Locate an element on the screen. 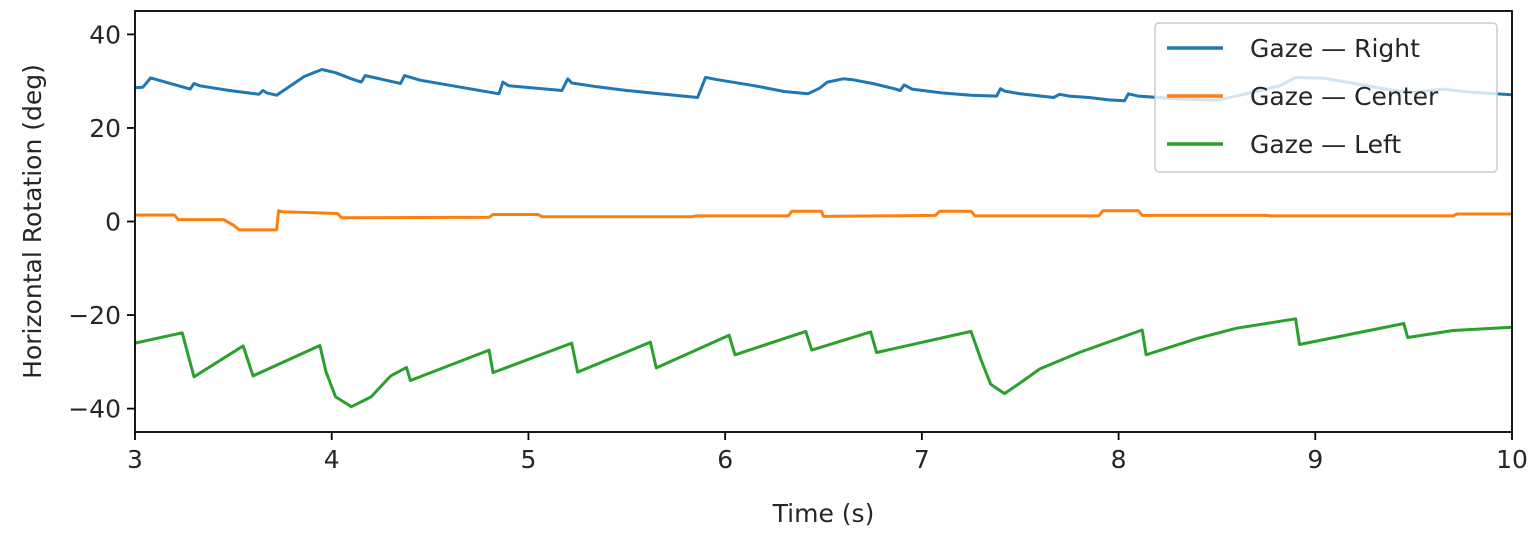 The image size is (1536, 533). x-tick-label: 5 is located at coordinates (528, 459).